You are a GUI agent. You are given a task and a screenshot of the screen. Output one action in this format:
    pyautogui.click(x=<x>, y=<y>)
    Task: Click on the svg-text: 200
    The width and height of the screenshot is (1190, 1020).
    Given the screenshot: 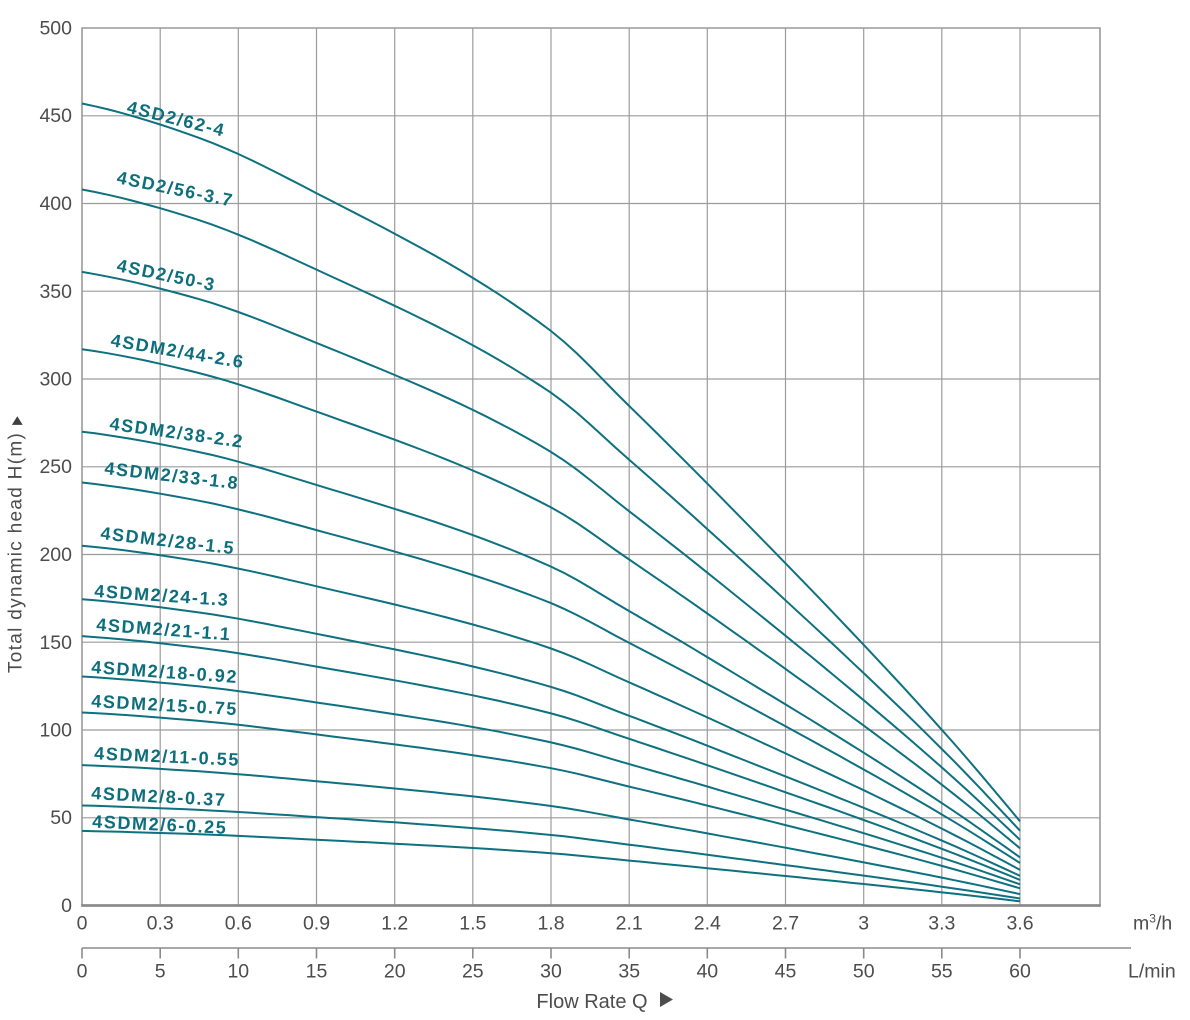 What is the action you would take?
    pyautogui.click(x=55, y=555)
    